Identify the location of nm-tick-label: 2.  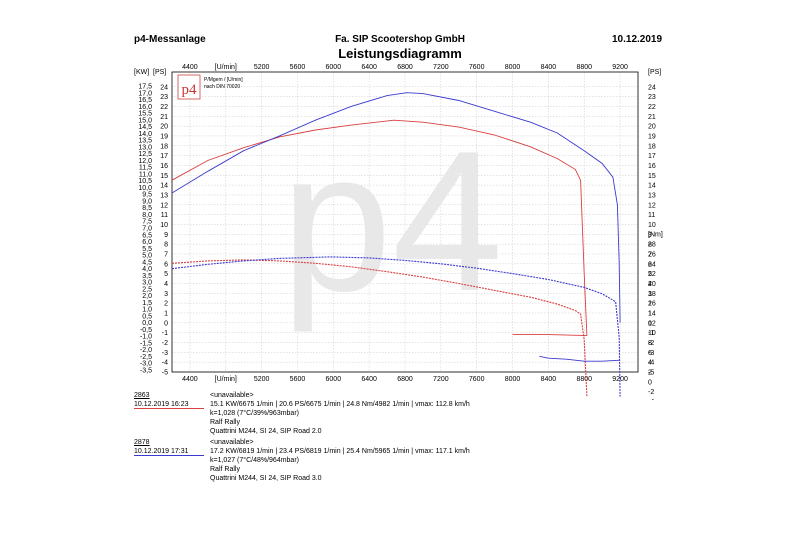
(650, 373).